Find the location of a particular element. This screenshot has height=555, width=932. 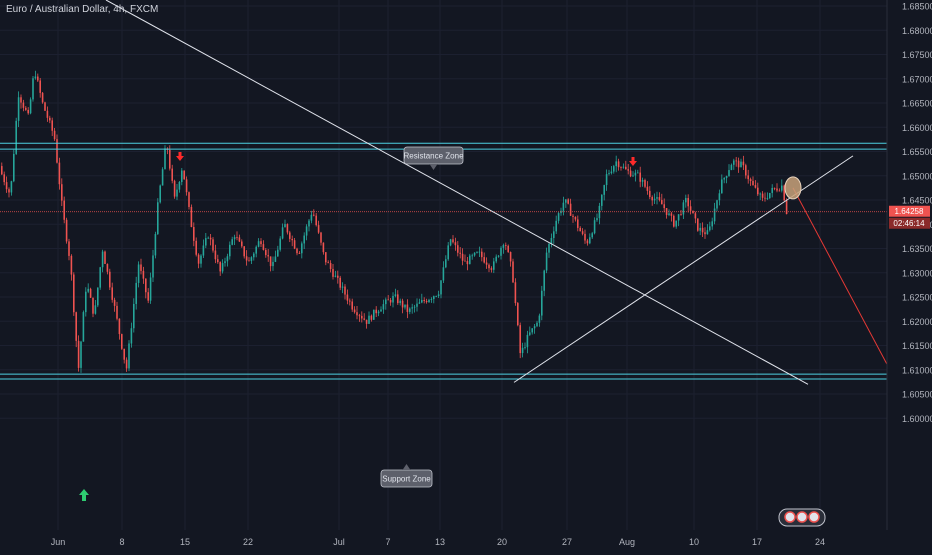

down-arrow-icon is located at coordinates (633, 161).